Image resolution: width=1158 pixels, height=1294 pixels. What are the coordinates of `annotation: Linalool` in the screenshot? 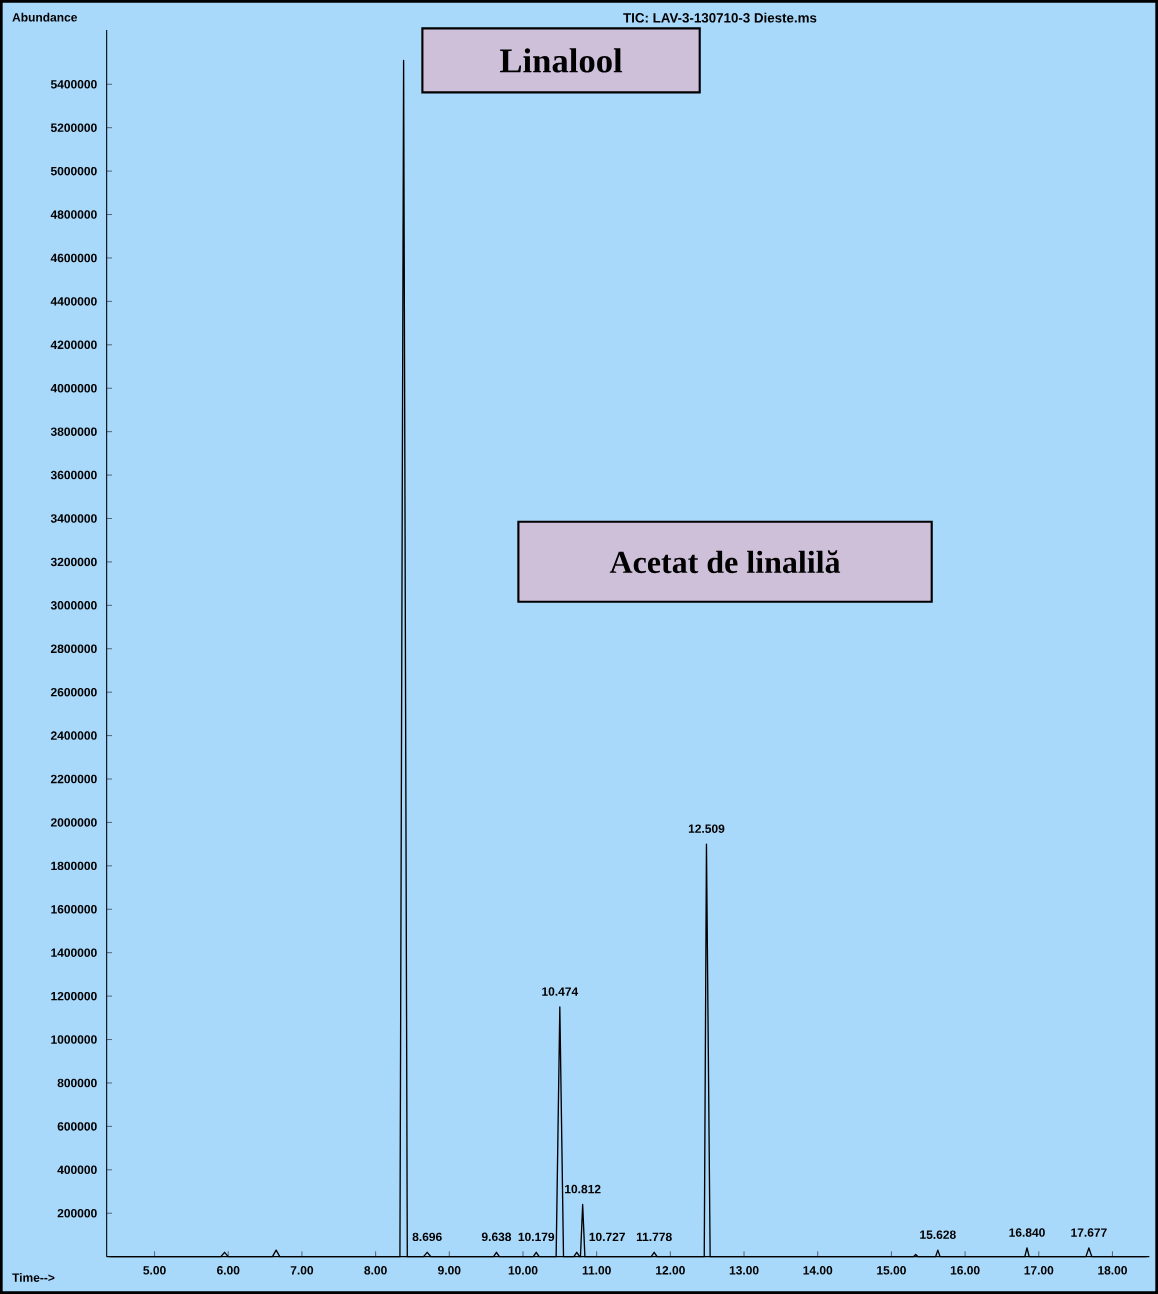 It's located at (561, 60).